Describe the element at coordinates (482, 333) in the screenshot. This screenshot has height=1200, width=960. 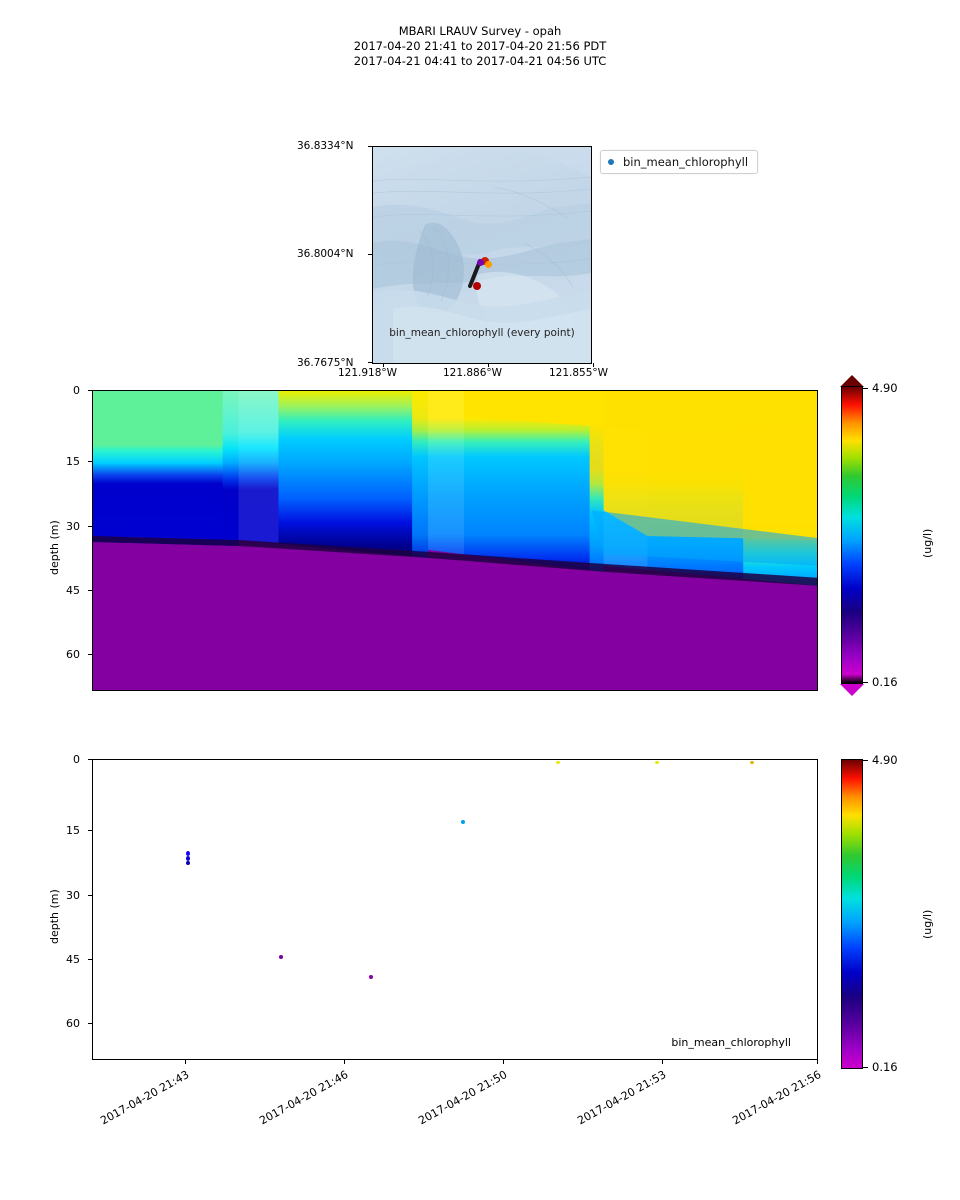
I see `map-annotation: bin_mean_chlorophyll (every point)` at that location.